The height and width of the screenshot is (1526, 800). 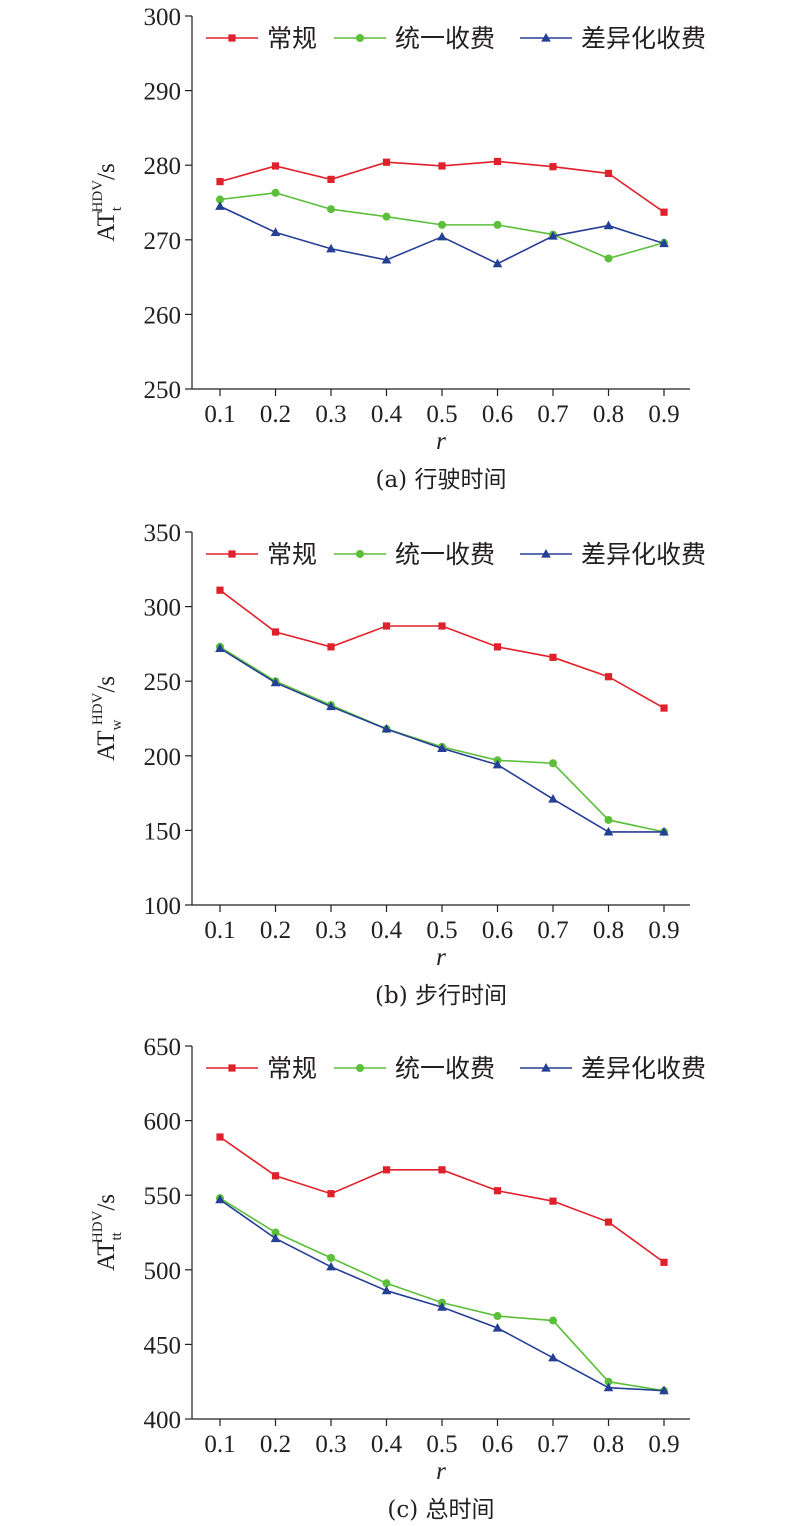 I want to click on y-tick-label: 260, so click(x=163, y=315).